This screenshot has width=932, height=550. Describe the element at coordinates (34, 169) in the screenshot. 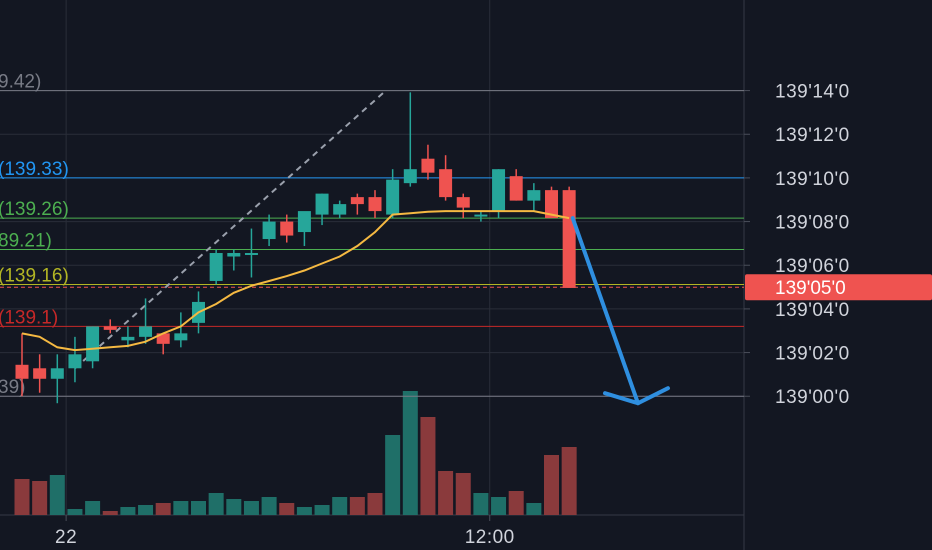

I see `fib-label: (139.33)` at that location.